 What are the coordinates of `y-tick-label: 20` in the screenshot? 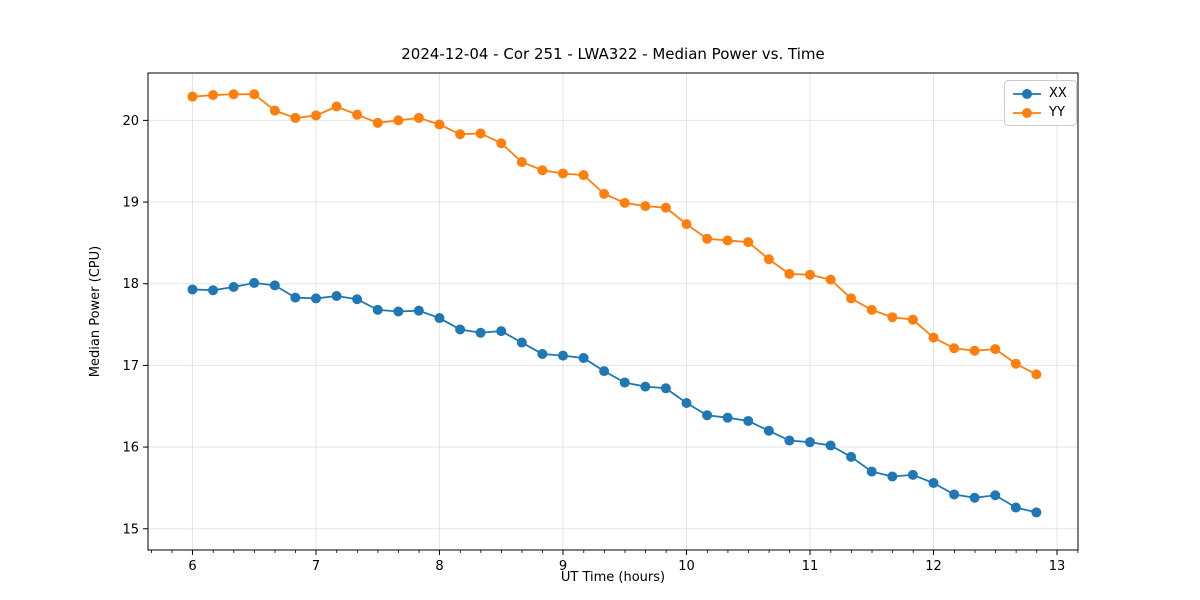 It's located at (130, 121).